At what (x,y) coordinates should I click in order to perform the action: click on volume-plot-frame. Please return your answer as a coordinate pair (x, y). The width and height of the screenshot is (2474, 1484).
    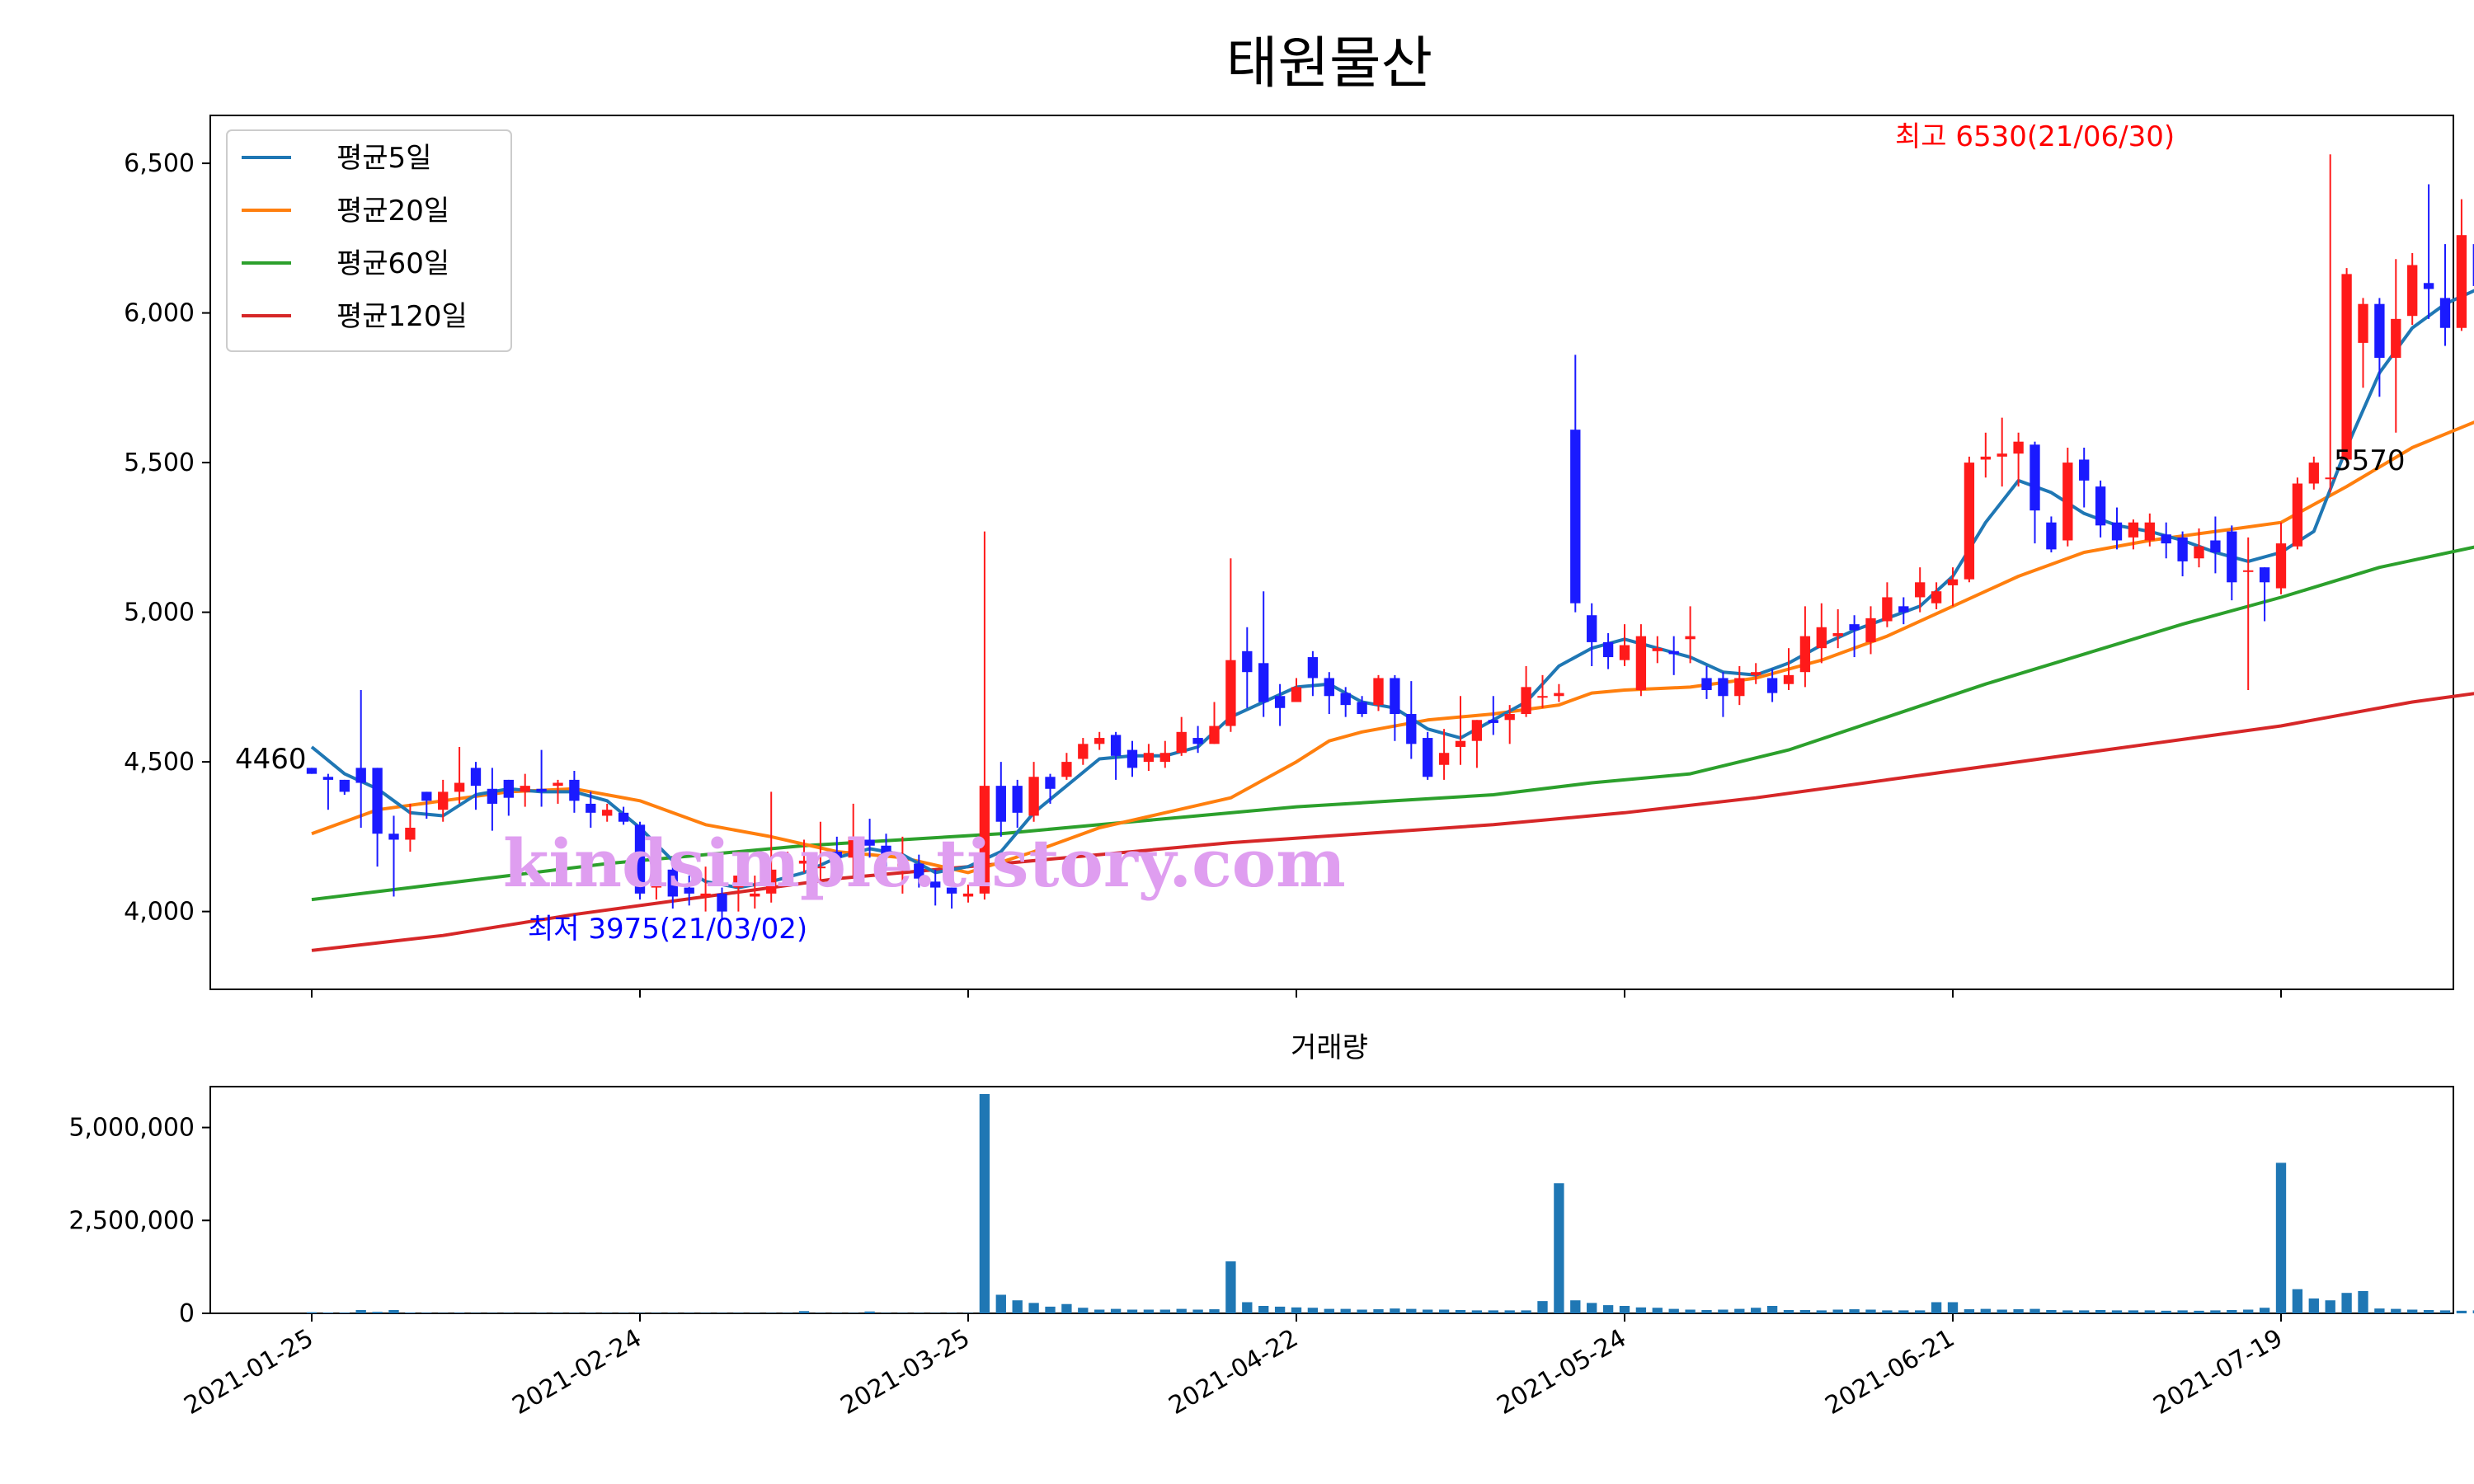
    Looking at the image, I should click on (1331, 1200).